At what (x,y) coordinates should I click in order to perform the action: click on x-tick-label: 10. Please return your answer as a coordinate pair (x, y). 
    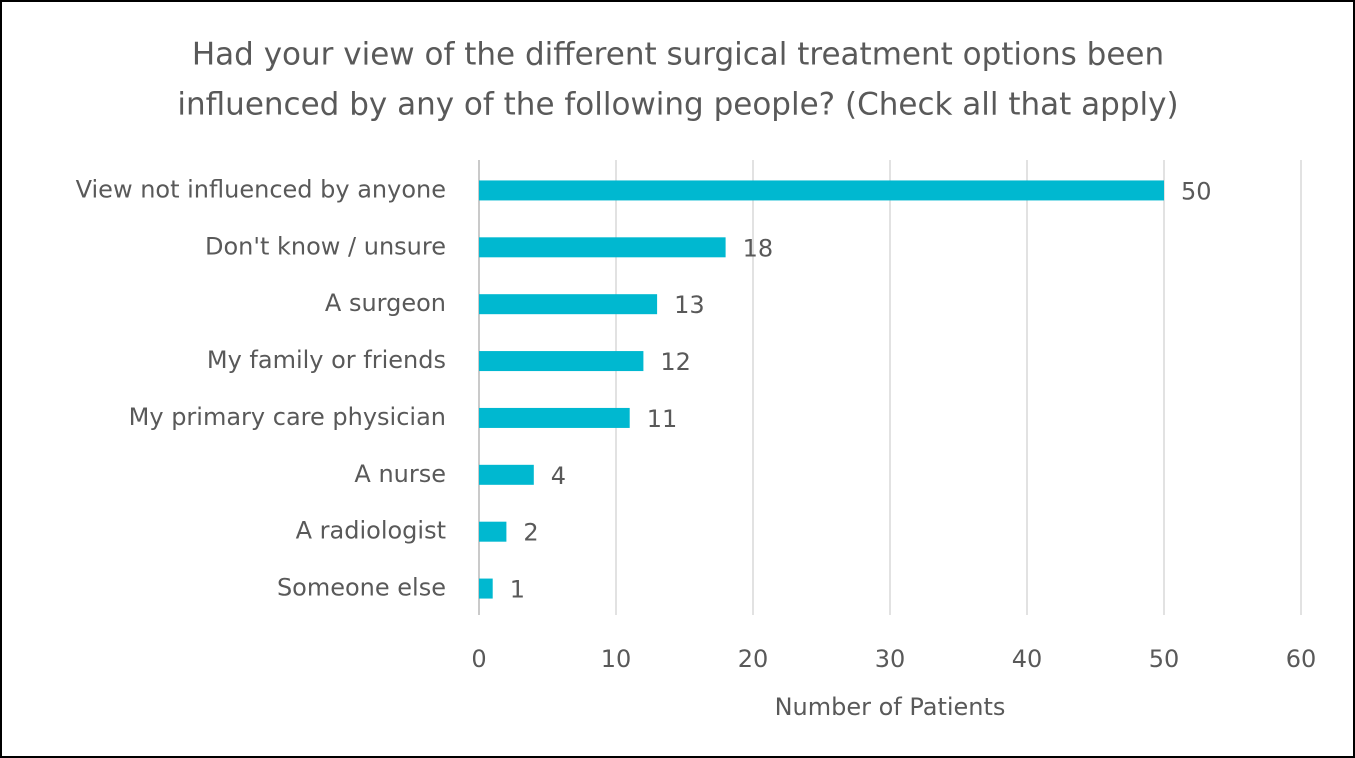
    Looking at the image, I should click on (616, 659).